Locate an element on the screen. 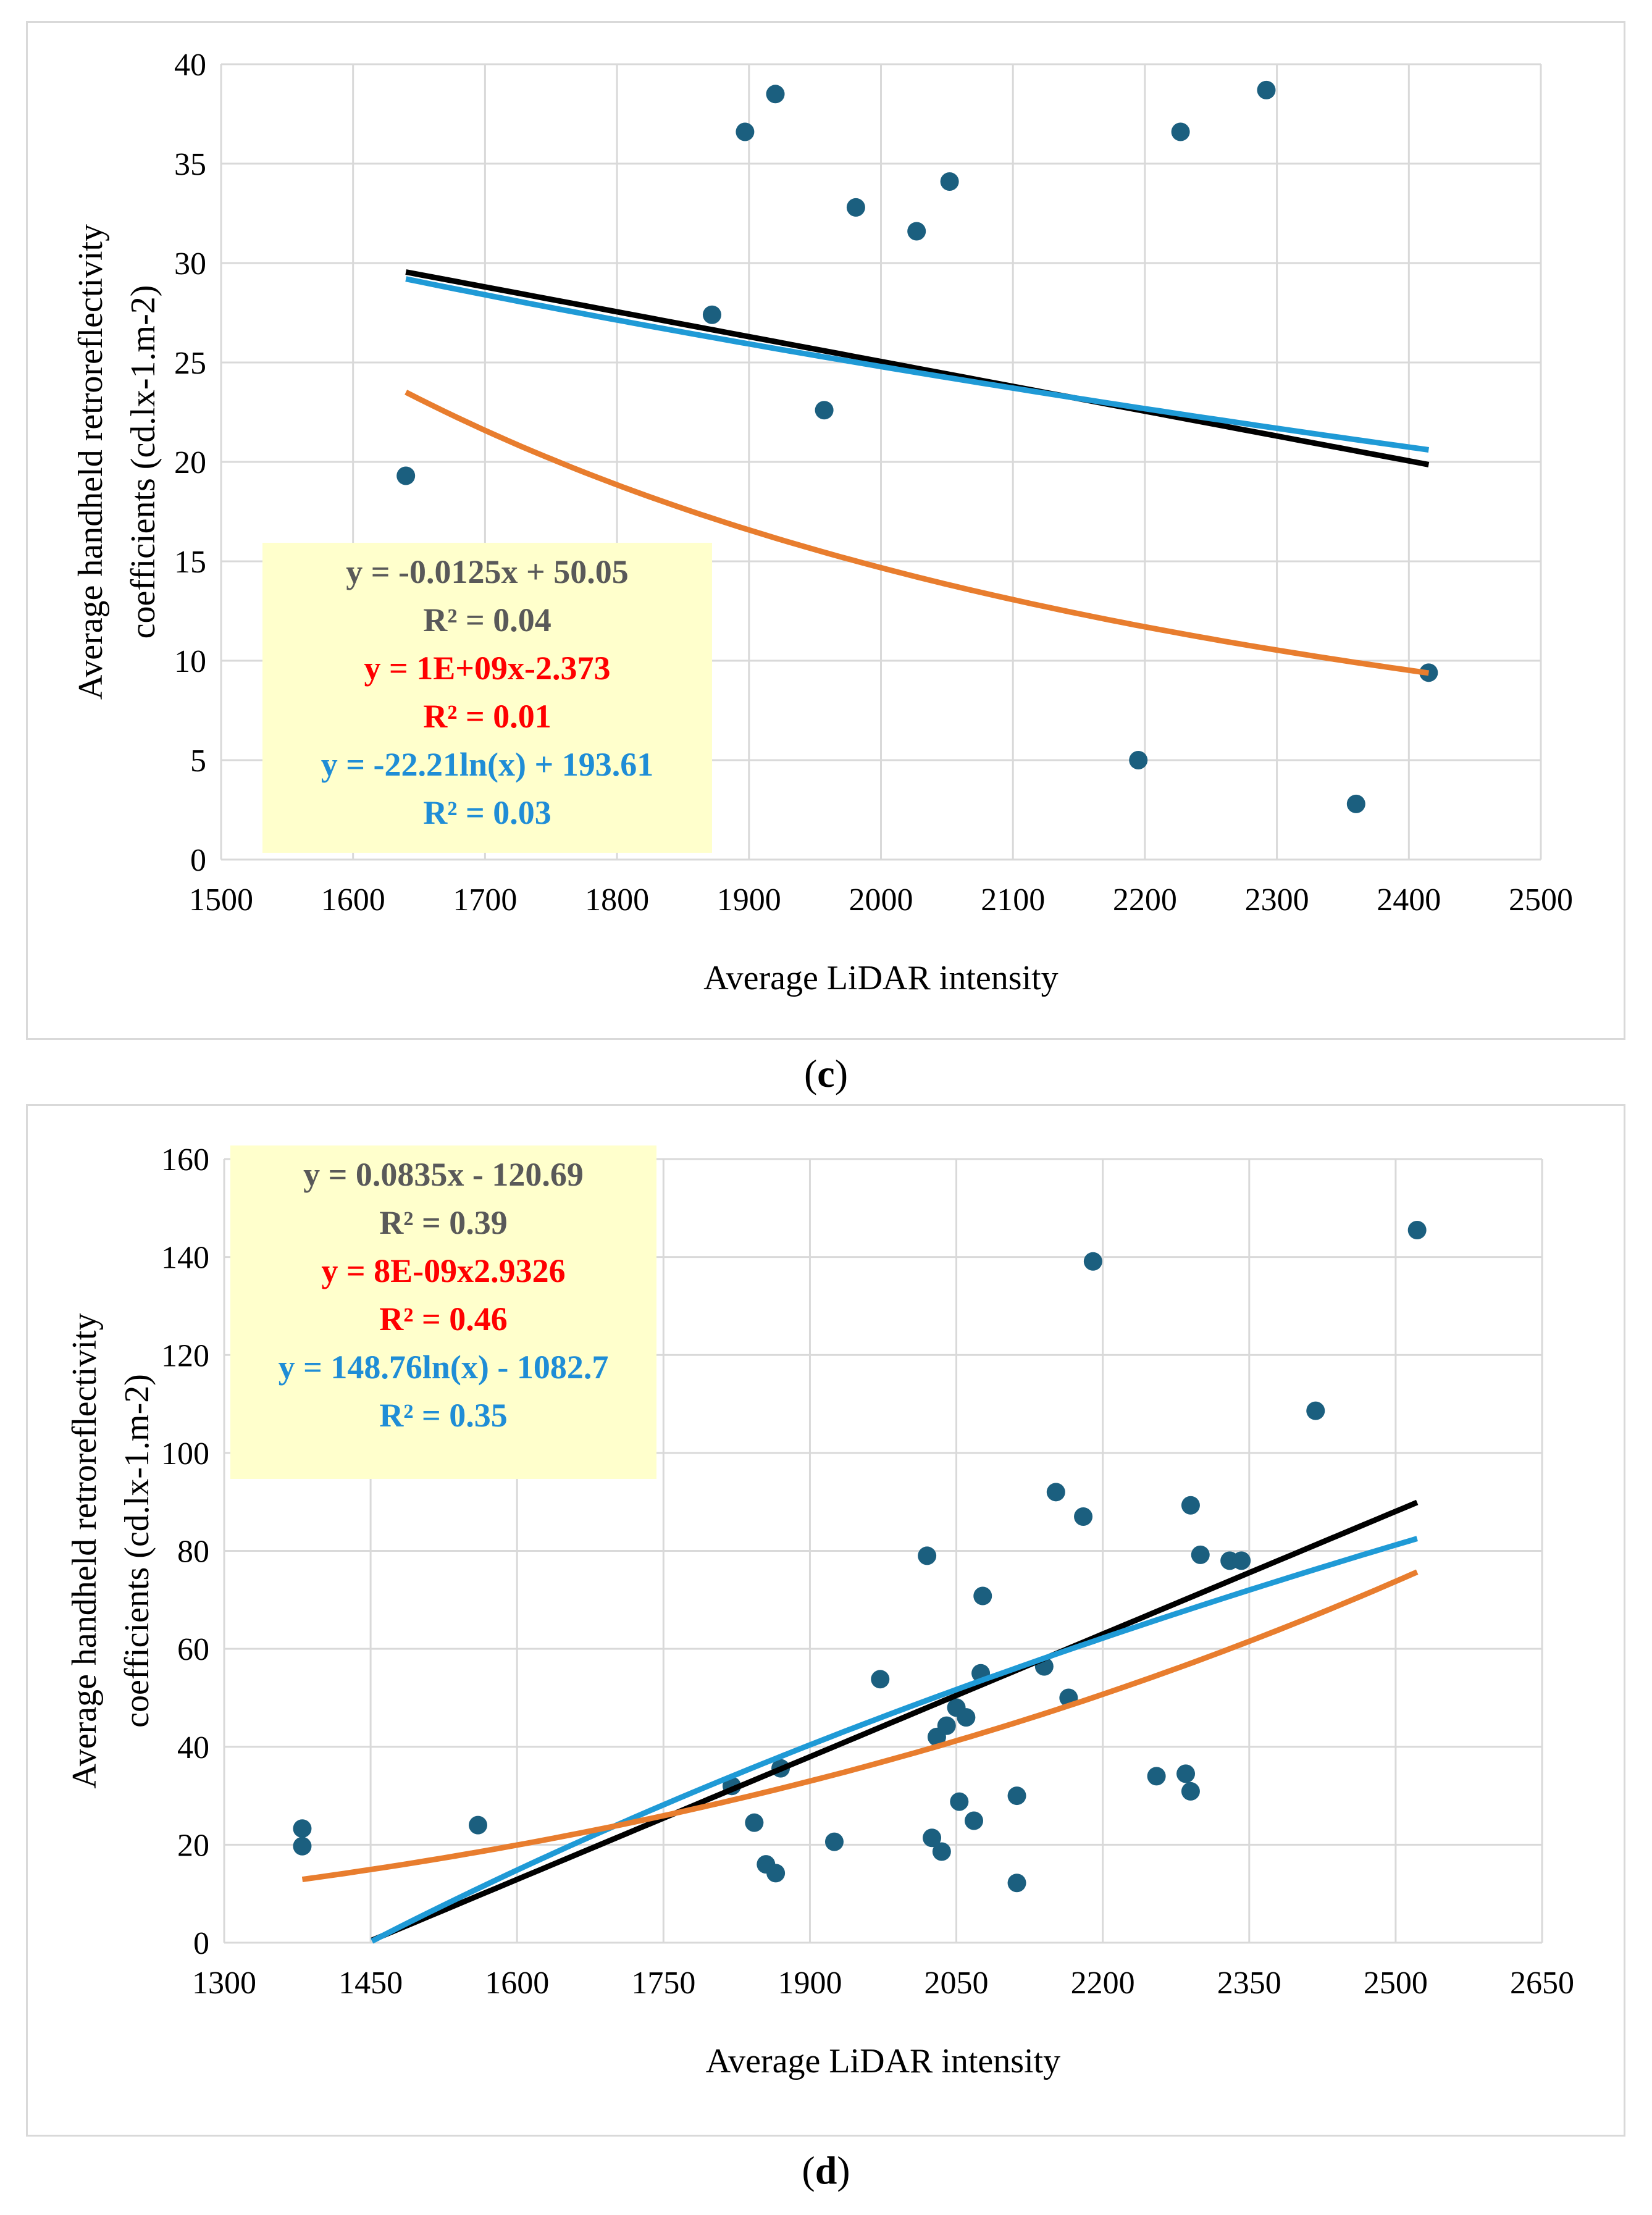 The width and height of the screenshot is (1652, 2215). linear-r2-c: R² = 0.04 is located at coordinates (487, 620).